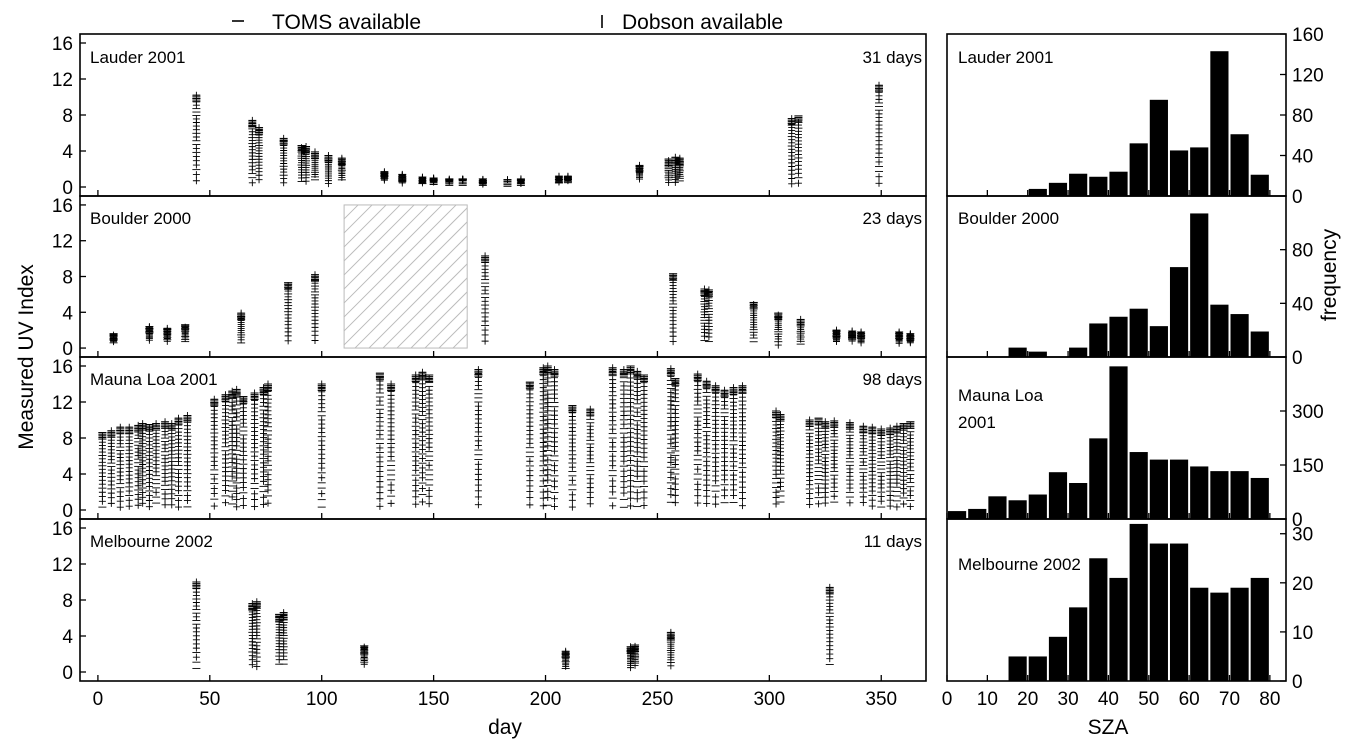  I want to click on uv-x-tick-label: 150, so click(434, 699).